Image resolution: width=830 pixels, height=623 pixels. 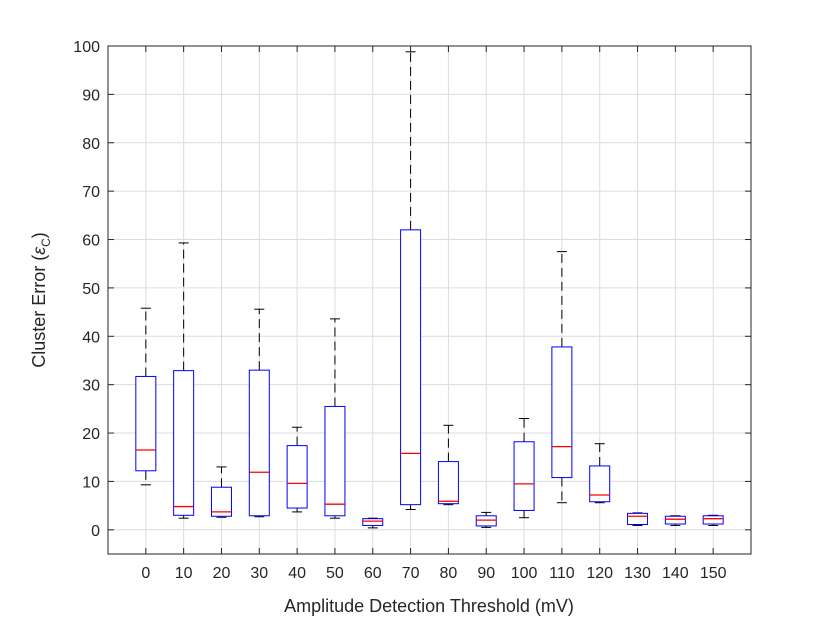 I want to click on x-tick-label: 130, so click(x=637, y=573).